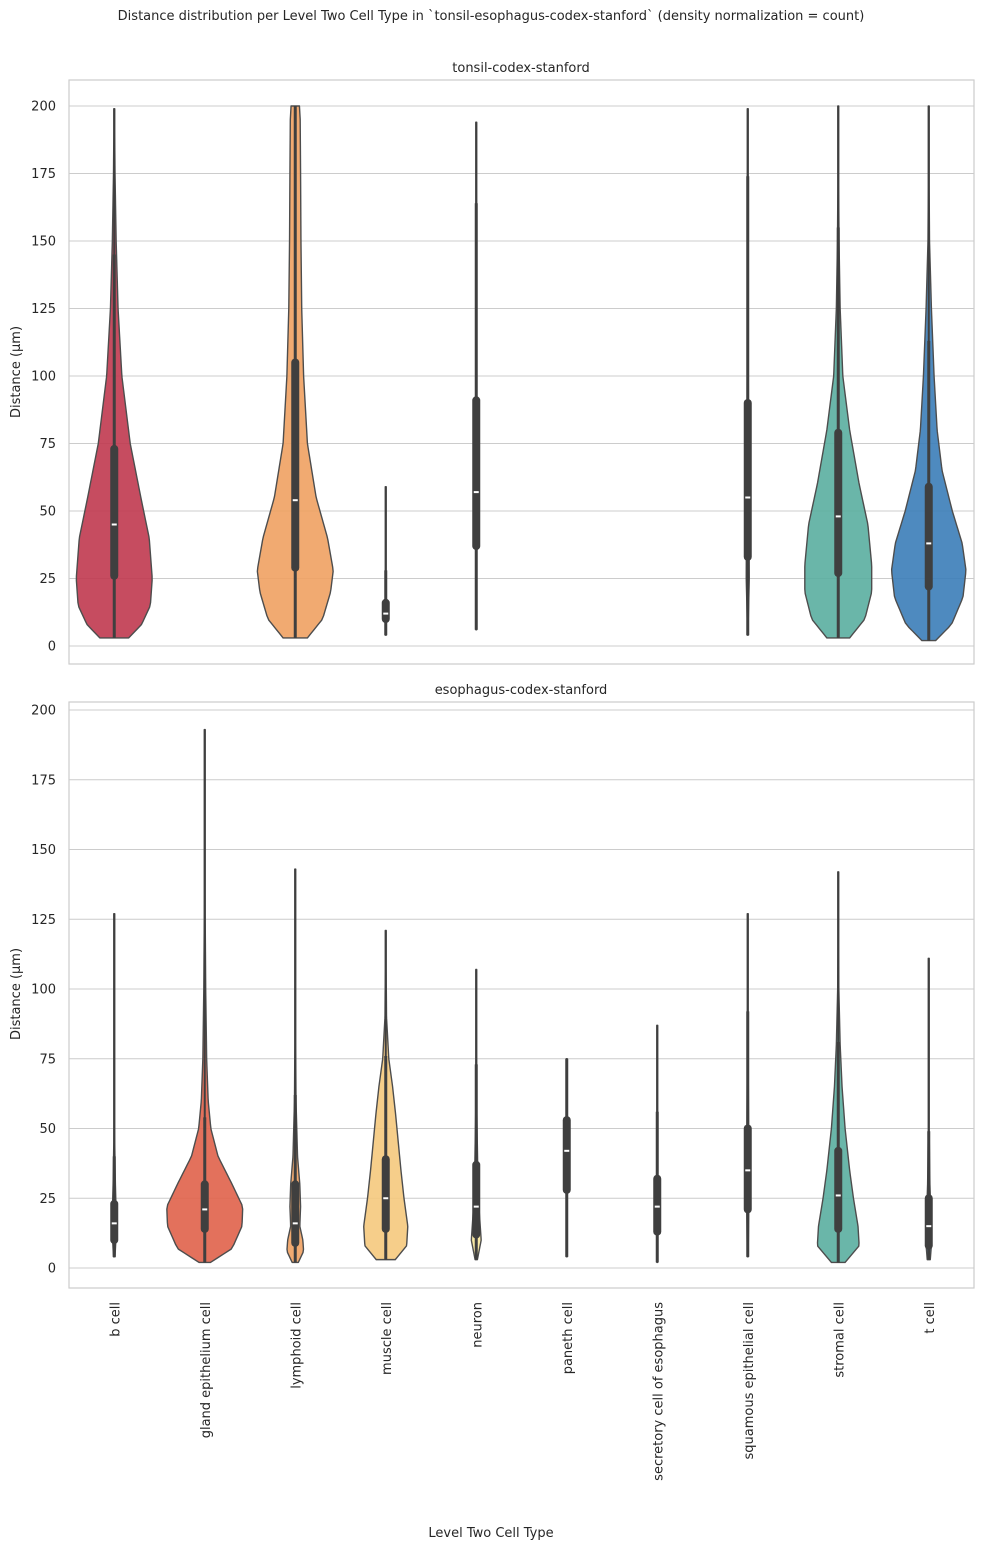  Describe the element at coordinates (749, 1381) in the screenshot. I see `x-tick-label: squamous epithelial cell` at that location.